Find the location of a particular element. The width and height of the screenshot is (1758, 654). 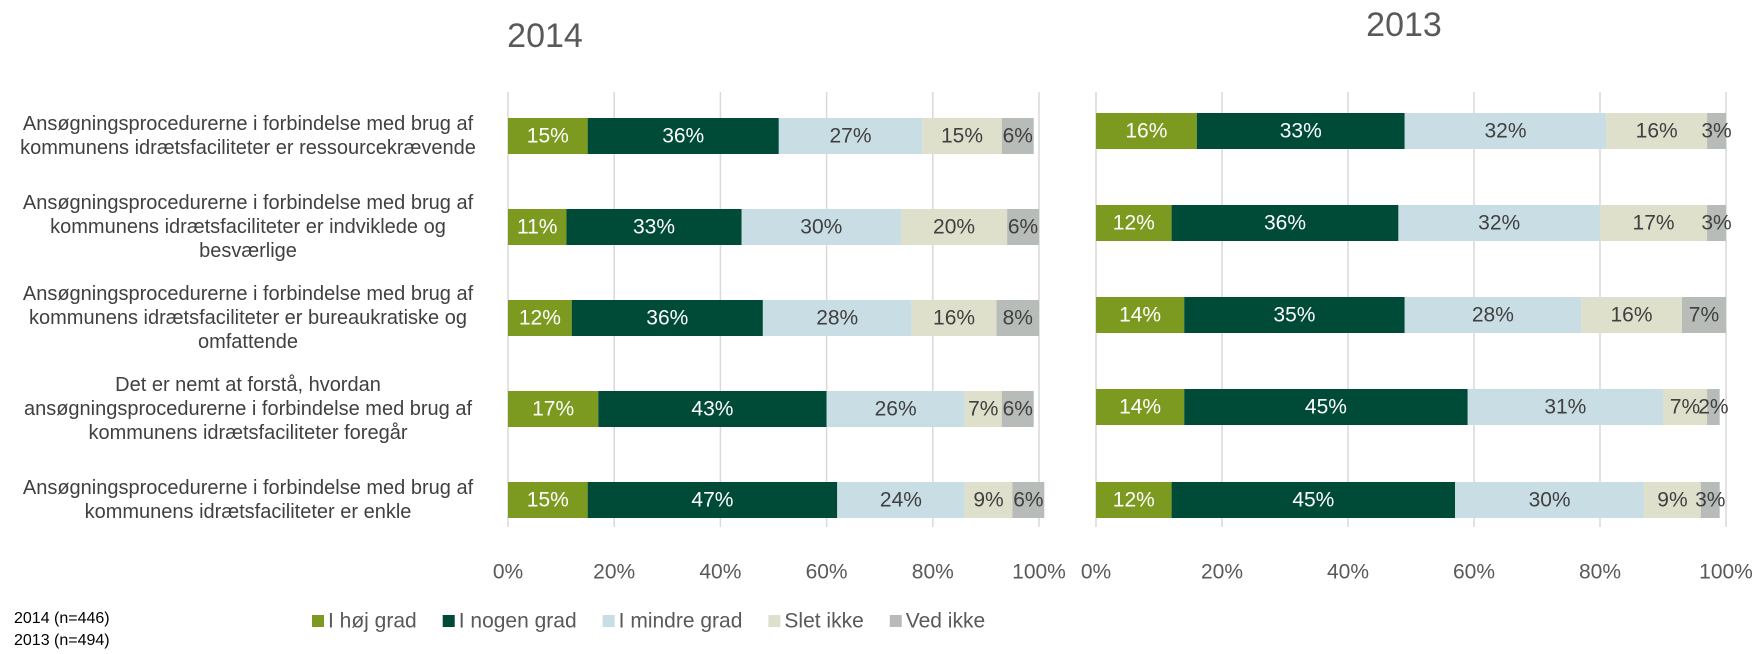

x-tick-label: 40% is located at coordinates (720, 572).